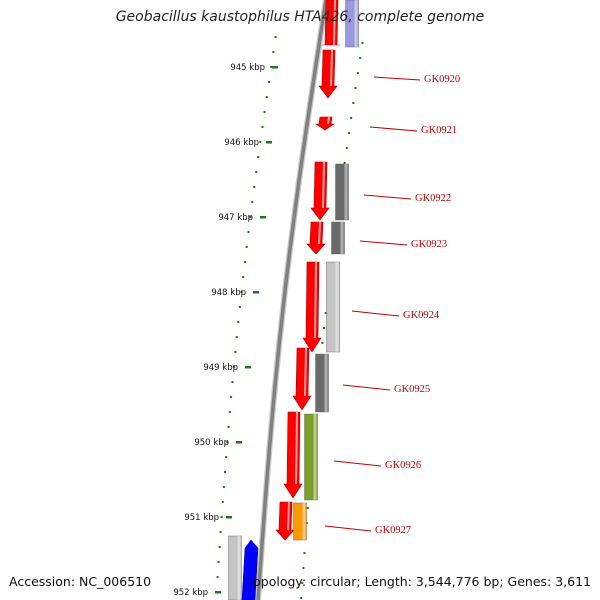 This screenshot has height=600, width=600. I want to click on gene-label: GK0926, so click(403, 465).